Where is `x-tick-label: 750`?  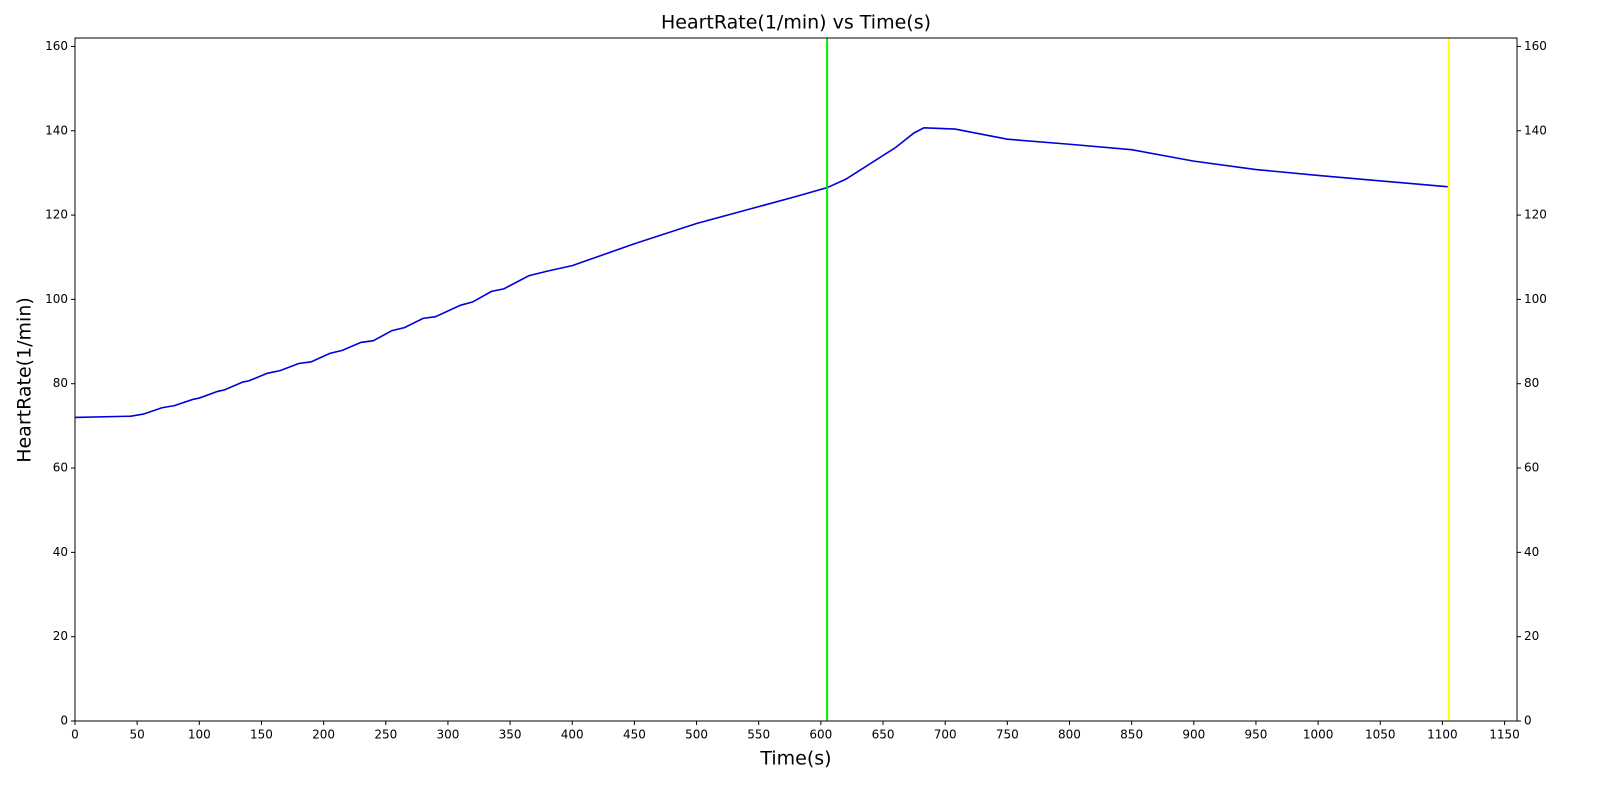
x-tick-label: 750 is located at coordinates (1007, 735).